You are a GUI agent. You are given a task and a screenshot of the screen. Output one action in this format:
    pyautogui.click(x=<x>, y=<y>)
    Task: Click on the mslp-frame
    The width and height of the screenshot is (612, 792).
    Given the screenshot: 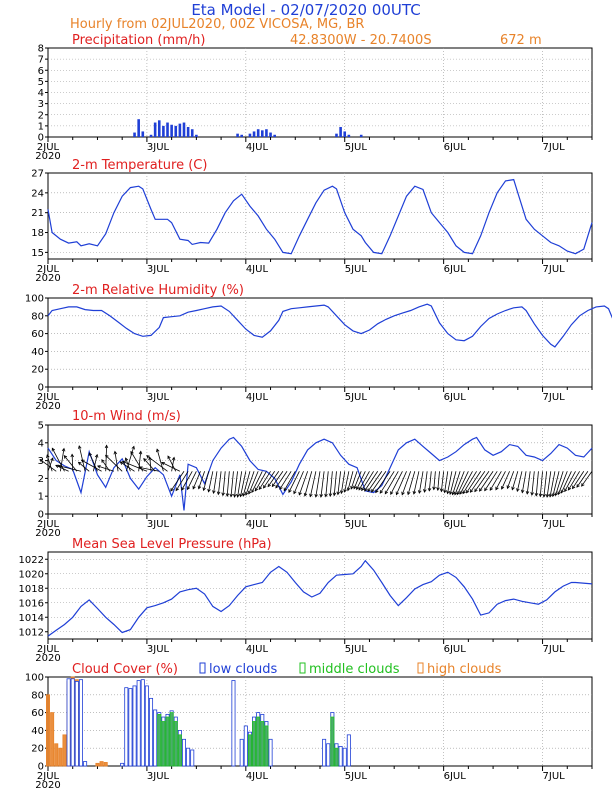 What is the action you would take?
    pyautogui.click(x=320, y=595)
    